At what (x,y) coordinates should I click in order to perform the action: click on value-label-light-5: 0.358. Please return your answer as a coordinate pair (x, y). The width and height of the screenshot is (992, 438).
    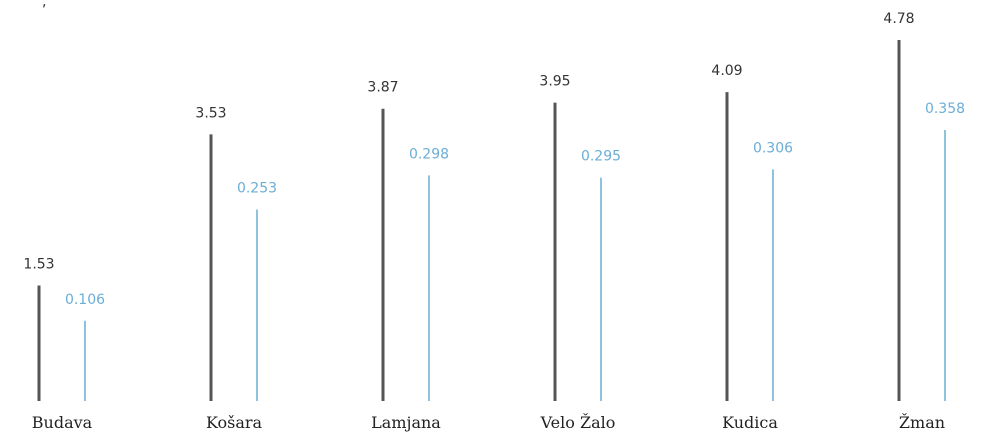
    Looking at the image, I should click on (945, 109).